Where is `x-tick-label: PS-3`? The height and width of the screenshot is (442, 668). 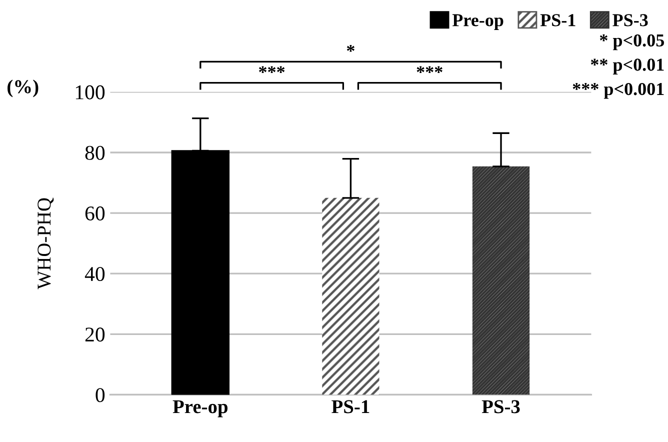 x-tick-label: PS-3 is located at coordinates (501, 407).